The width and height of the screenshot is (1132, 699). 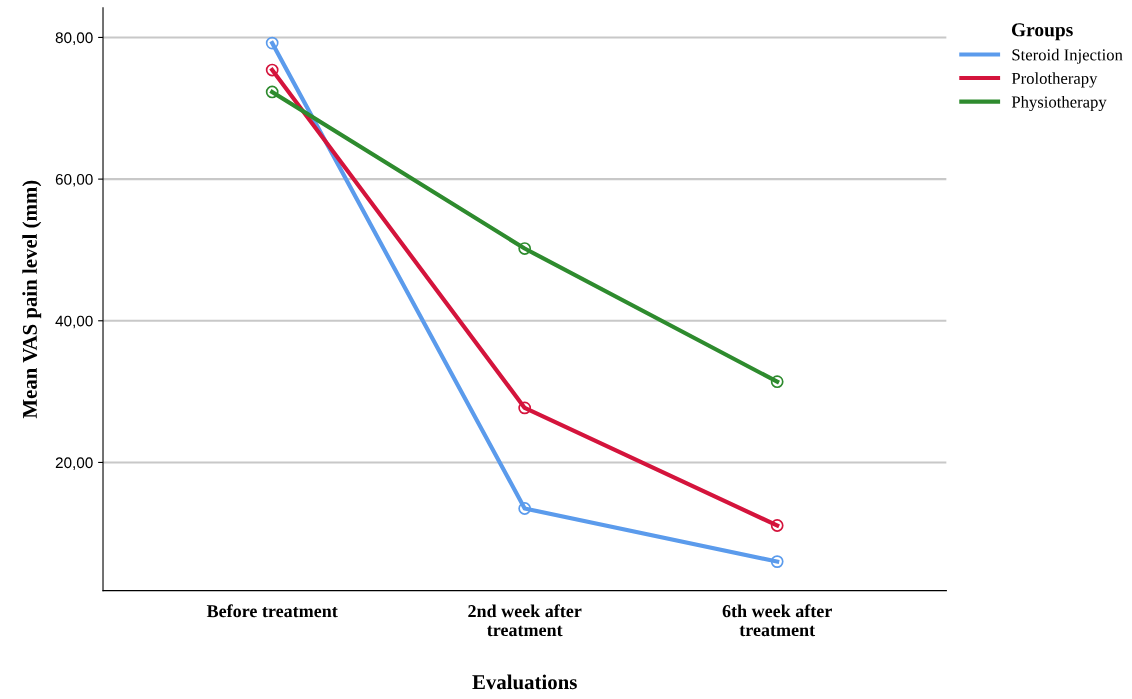 What do you see at coordinates (272, 611) in the screenshot?
I see `x-tick-label: Before treatment` at bounding box center [272, 611].